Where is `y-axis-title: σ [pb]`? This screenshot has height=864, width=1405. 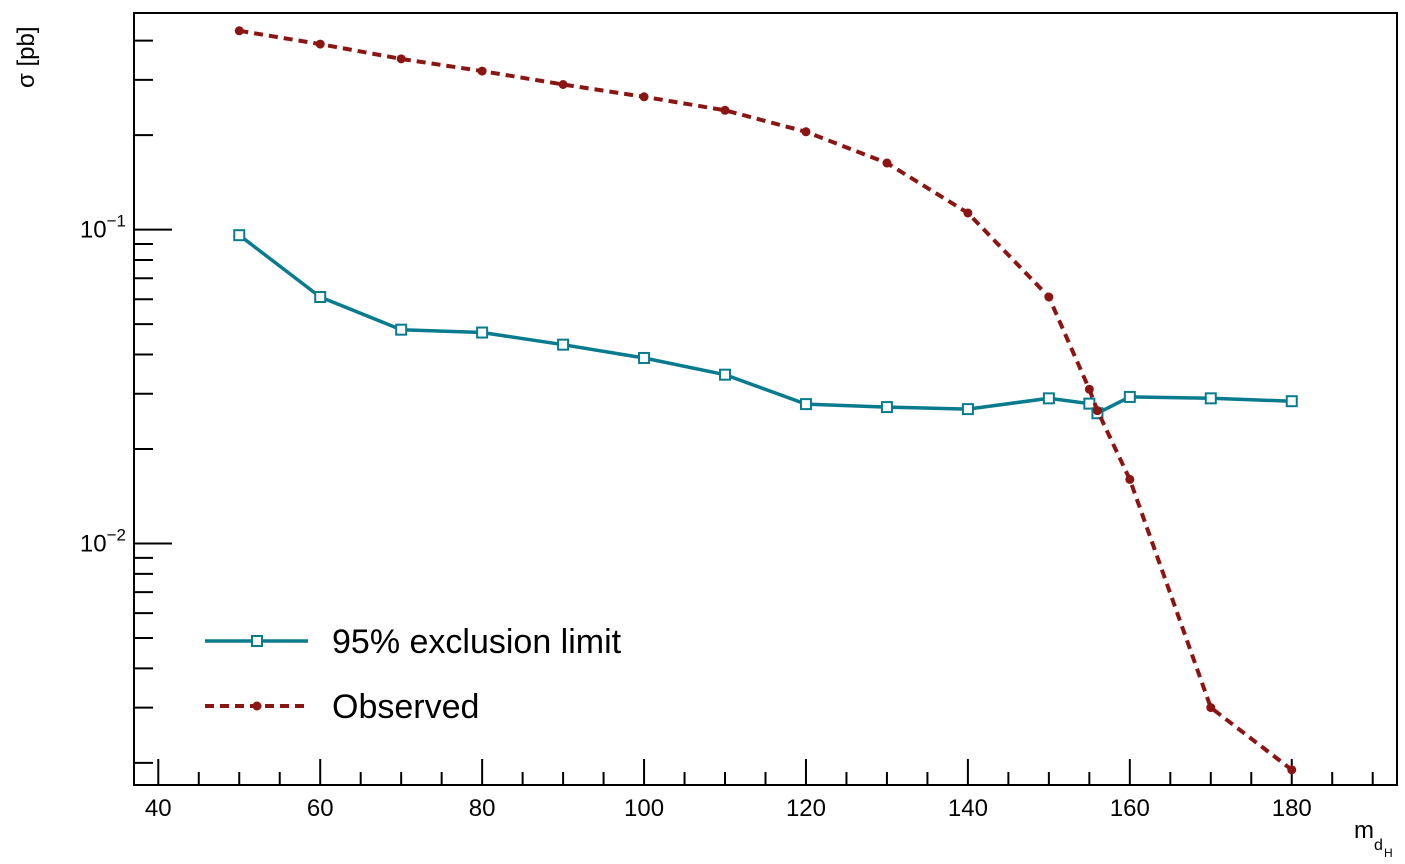
y-axis-title: σ [pb] is located at coordinates (26, 57).